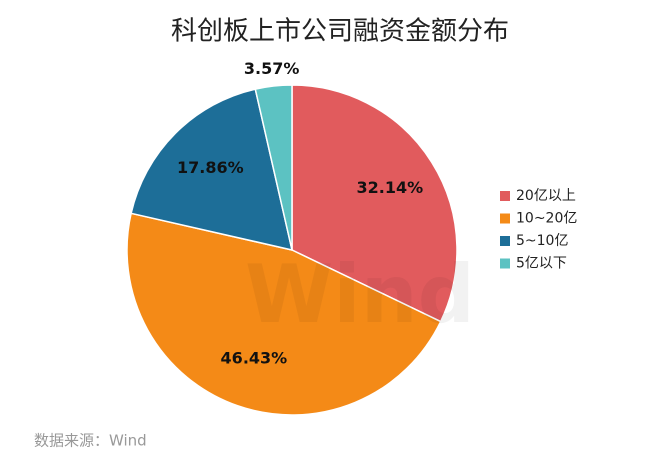  I want to click on watermark: Wind, so click(360, 294).